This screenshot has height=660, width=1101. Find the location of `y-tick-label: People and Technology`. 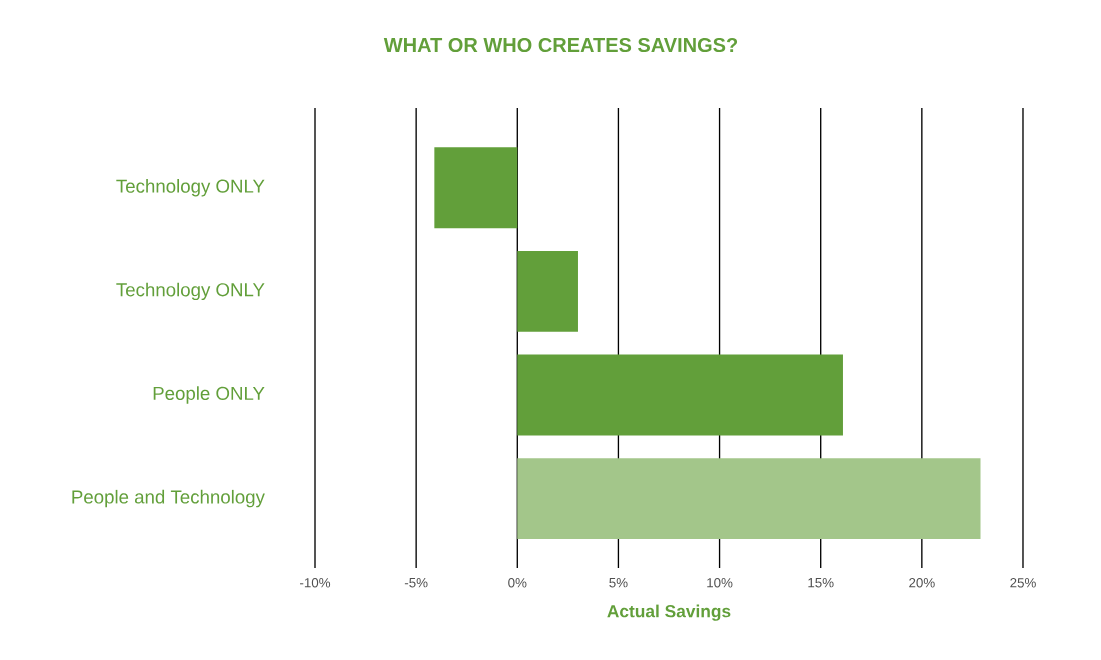

y-tick-label: People and Technology is located at coordinates (168, 498).